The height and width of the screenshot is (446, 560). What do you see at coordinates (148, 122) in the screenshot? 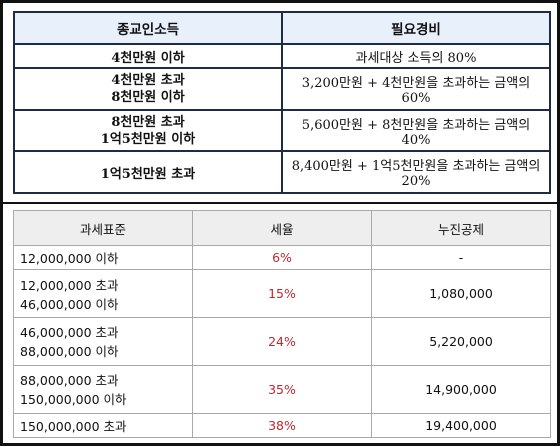
I see `bracket-line: 8천만원 초과` at bounding box center [148, 122].